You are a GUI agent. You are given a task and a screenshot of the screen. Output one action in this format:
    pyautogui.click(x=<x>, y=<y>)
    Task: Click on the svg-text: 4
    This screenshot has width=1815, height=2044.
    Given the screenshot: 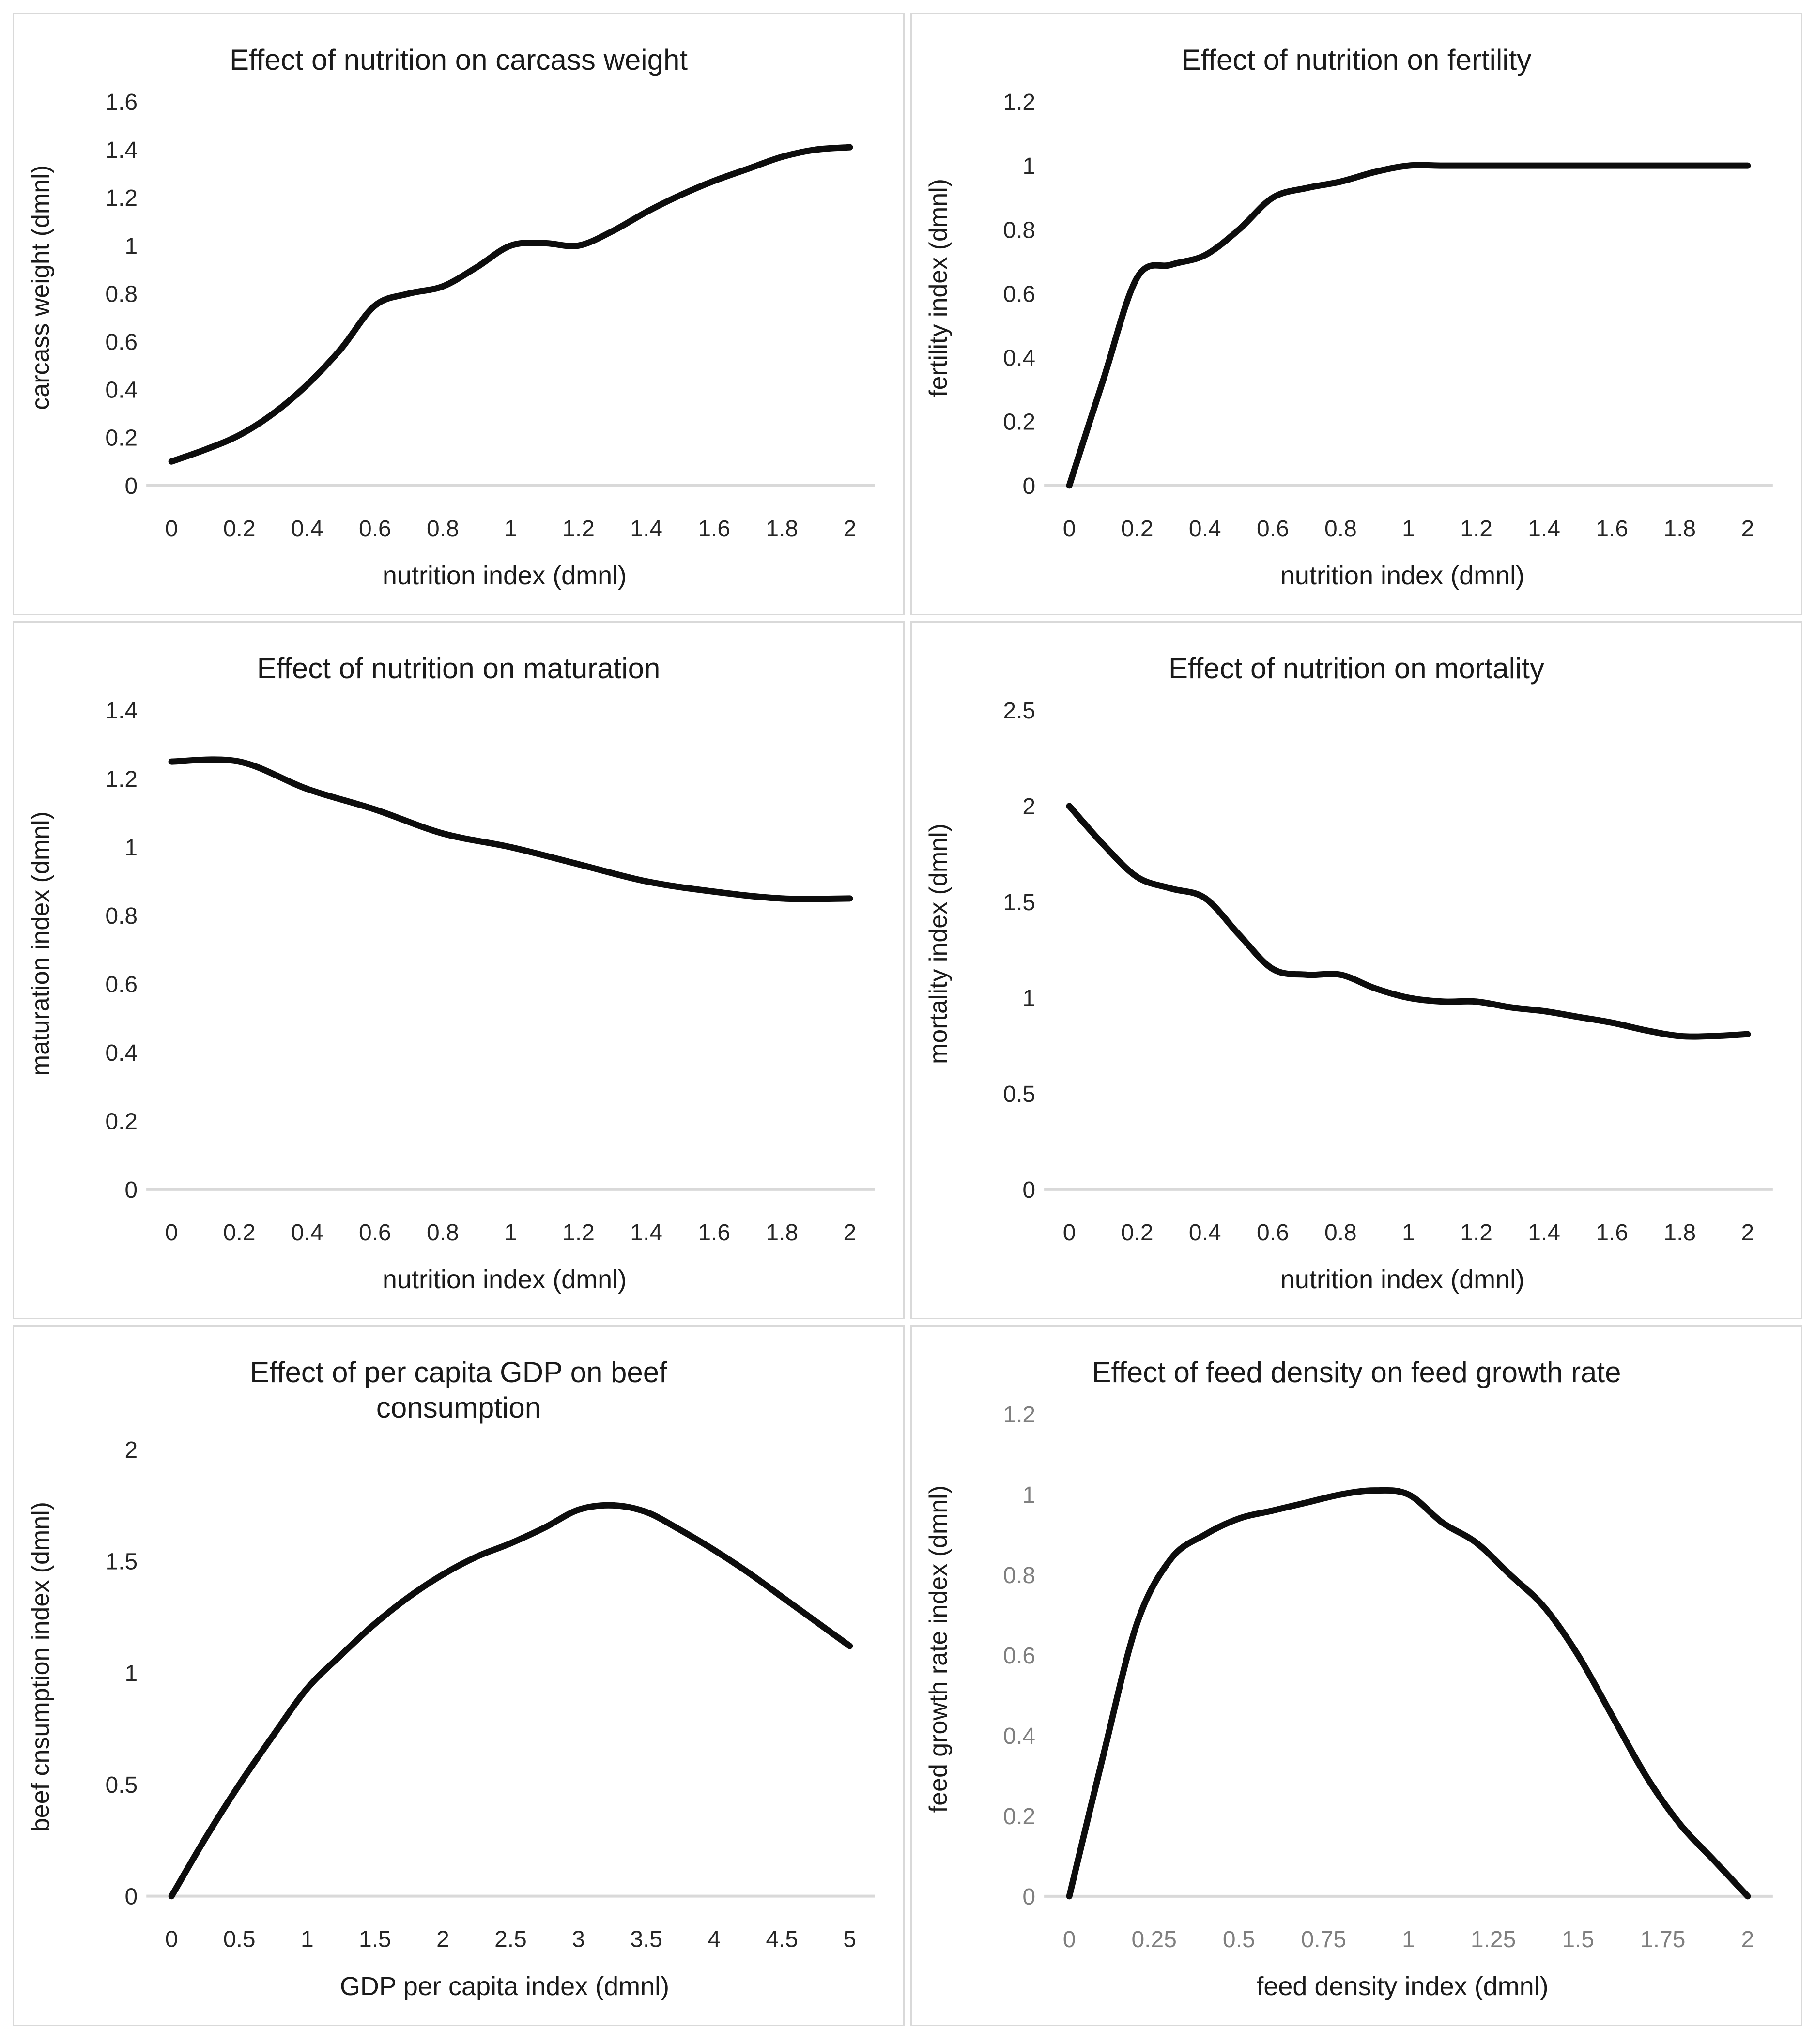 What is the action you would take?
    pyautogui.click(x=714, y=1939)
    